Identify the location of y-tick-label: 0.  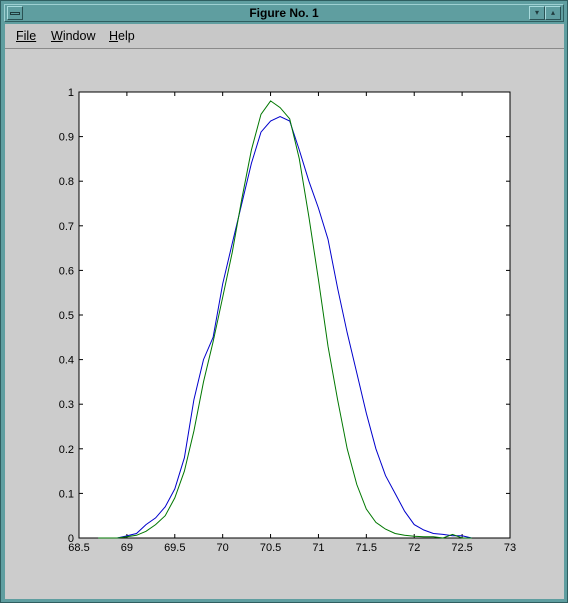
(71, 539).